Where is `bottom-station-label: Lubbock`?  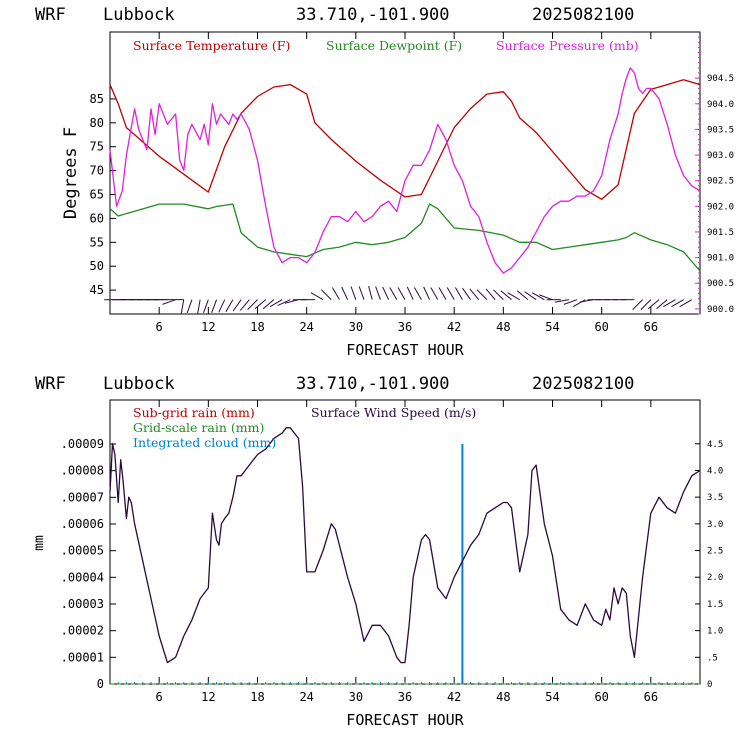
bottom-station-label: Lubbock is located at coordinates (139, 384).